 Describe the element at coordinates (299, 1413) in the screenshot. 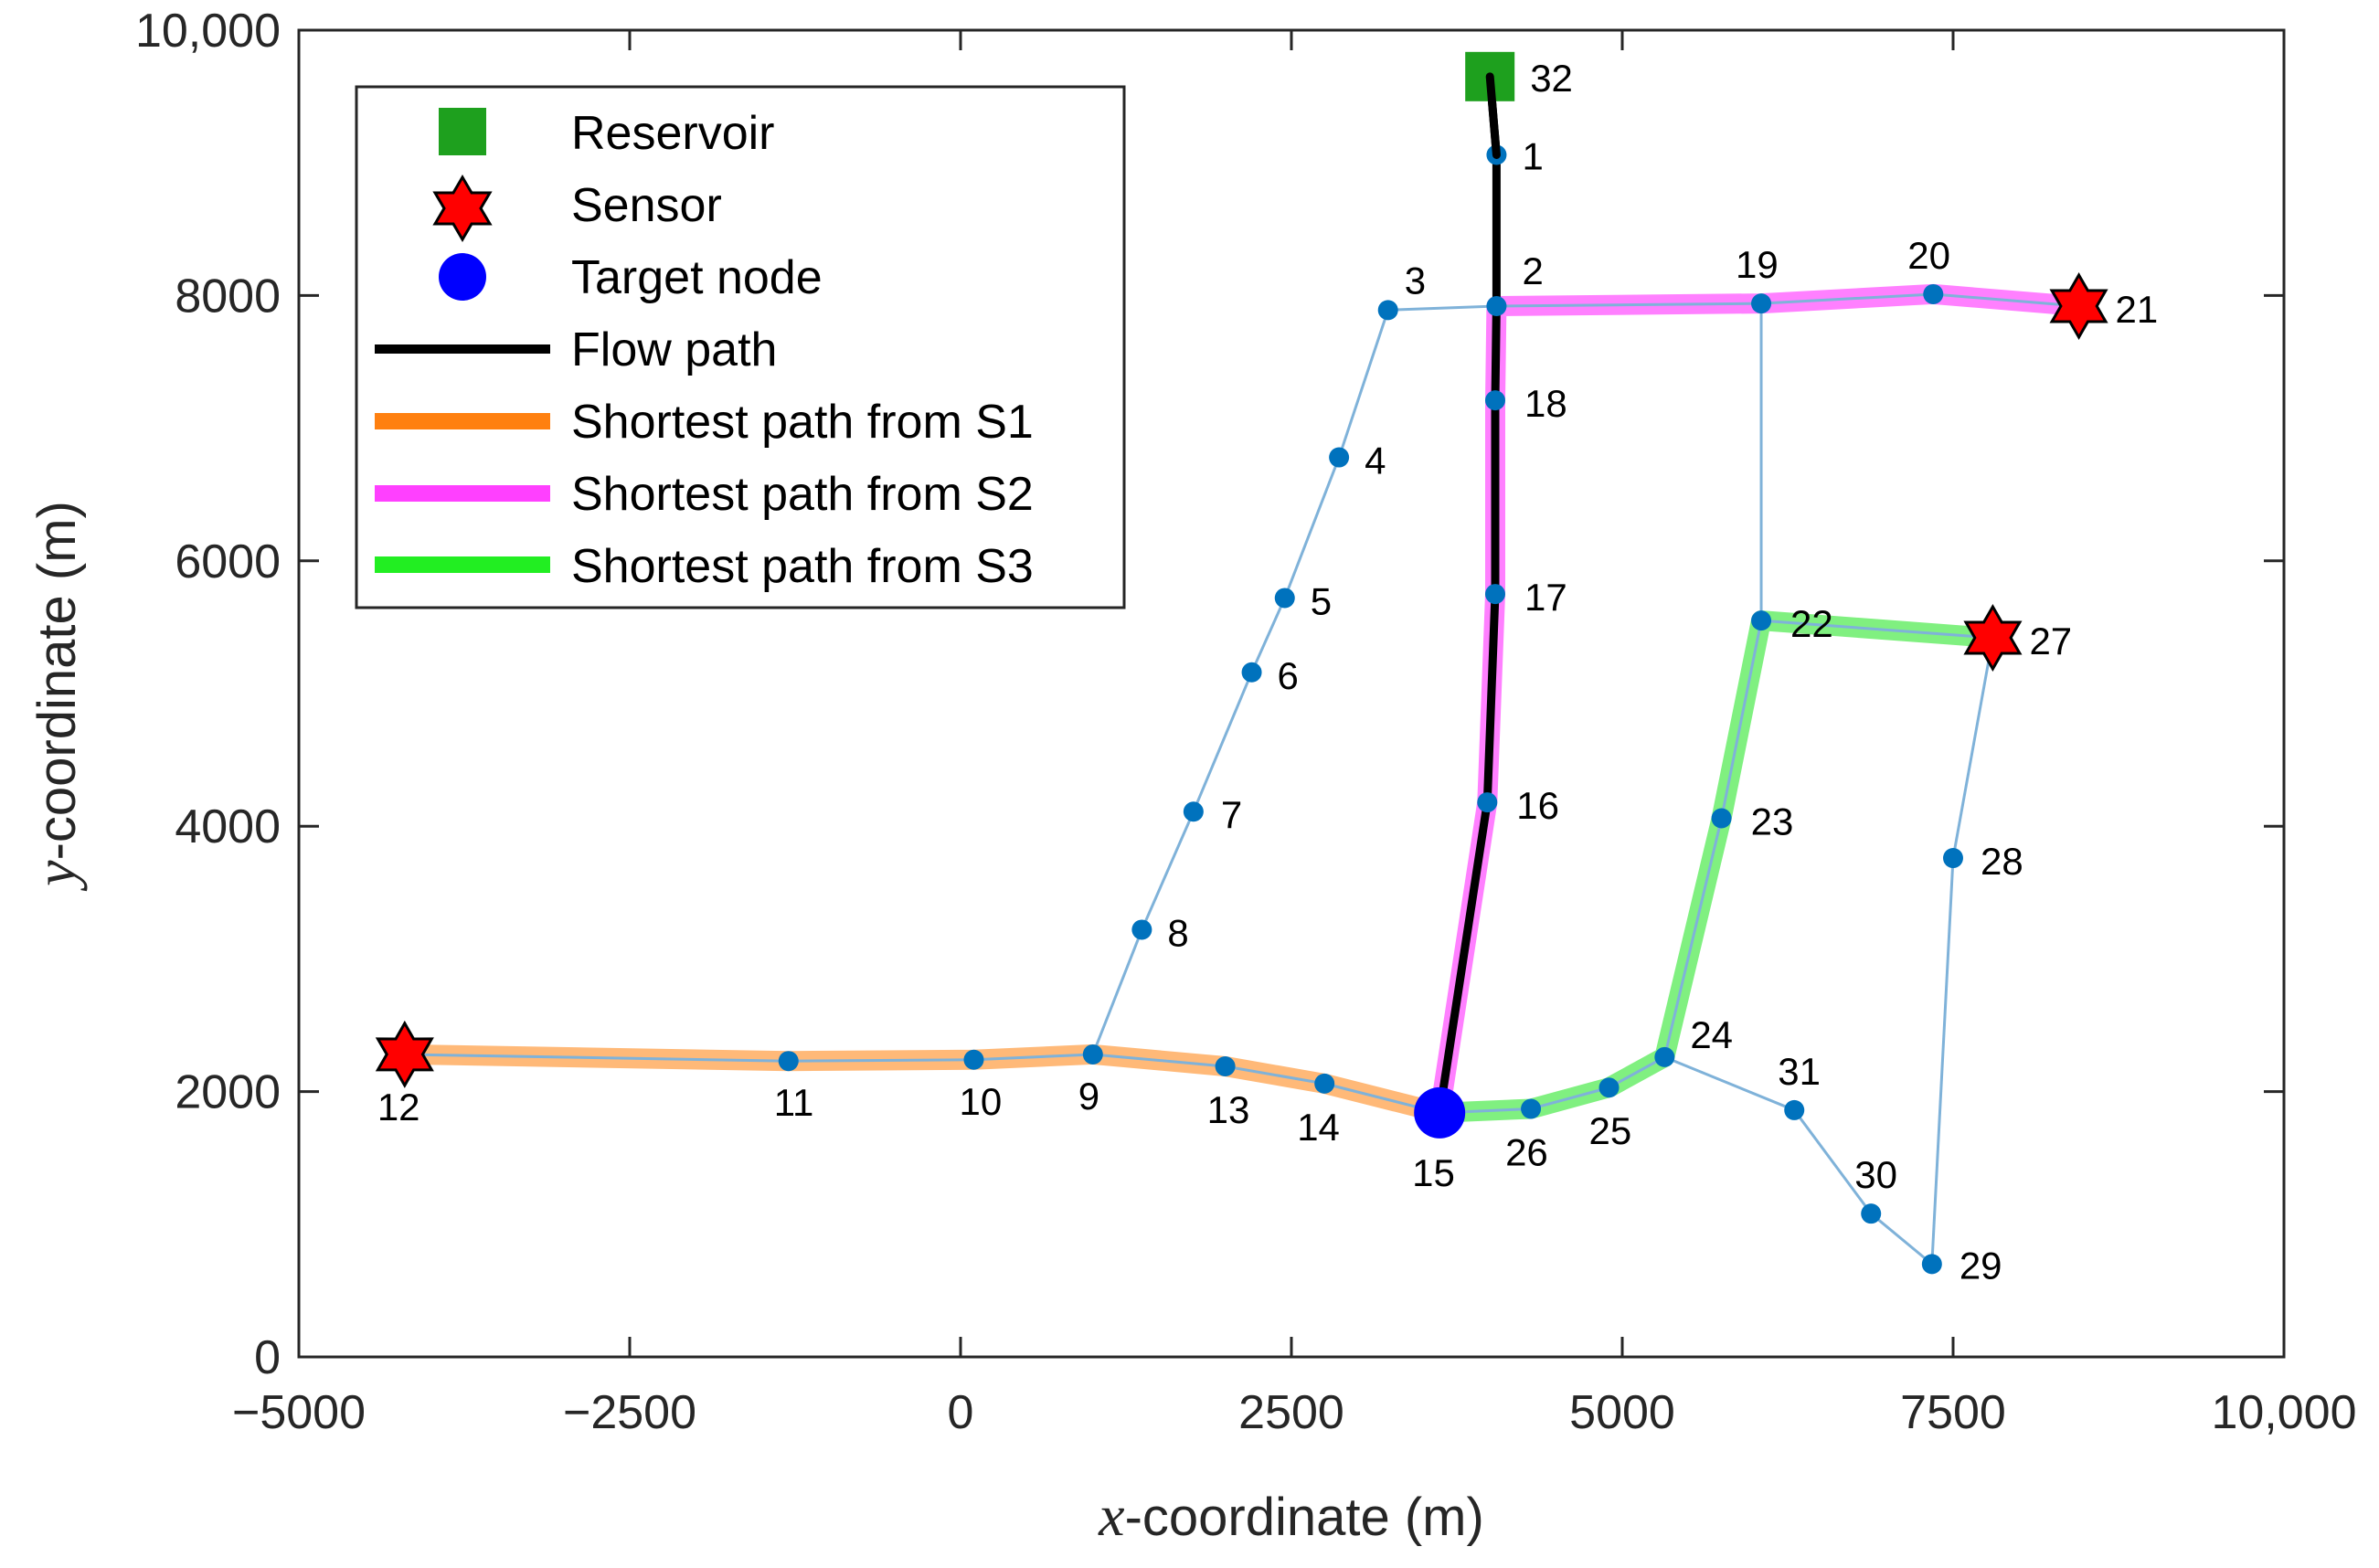

I see `x-tick-label-0: −5000` at that location.